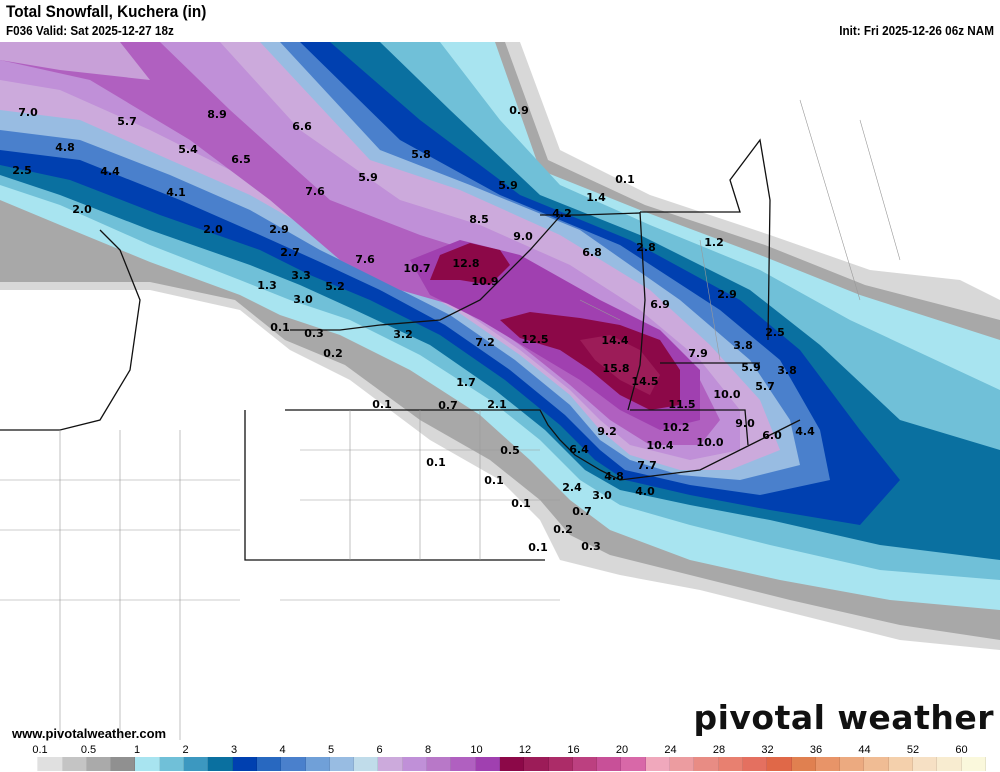 This screenshot has height=772, width=1000. Describe the element at coordinates (40, 750) in the screenshot. I see `legend-tick-label: 0.1` at that location.